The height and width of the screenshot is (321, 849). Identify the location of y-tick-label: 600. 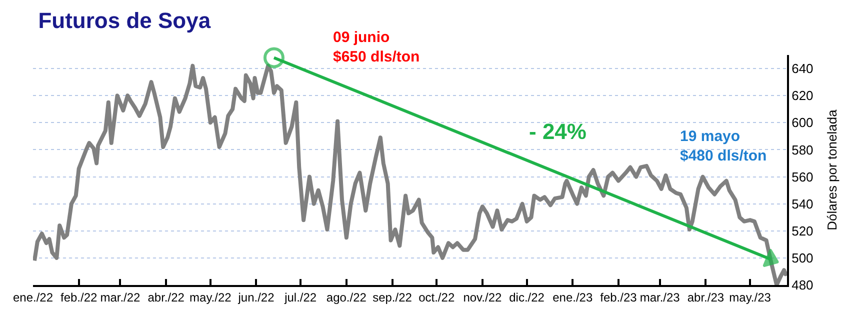
(803, 122).